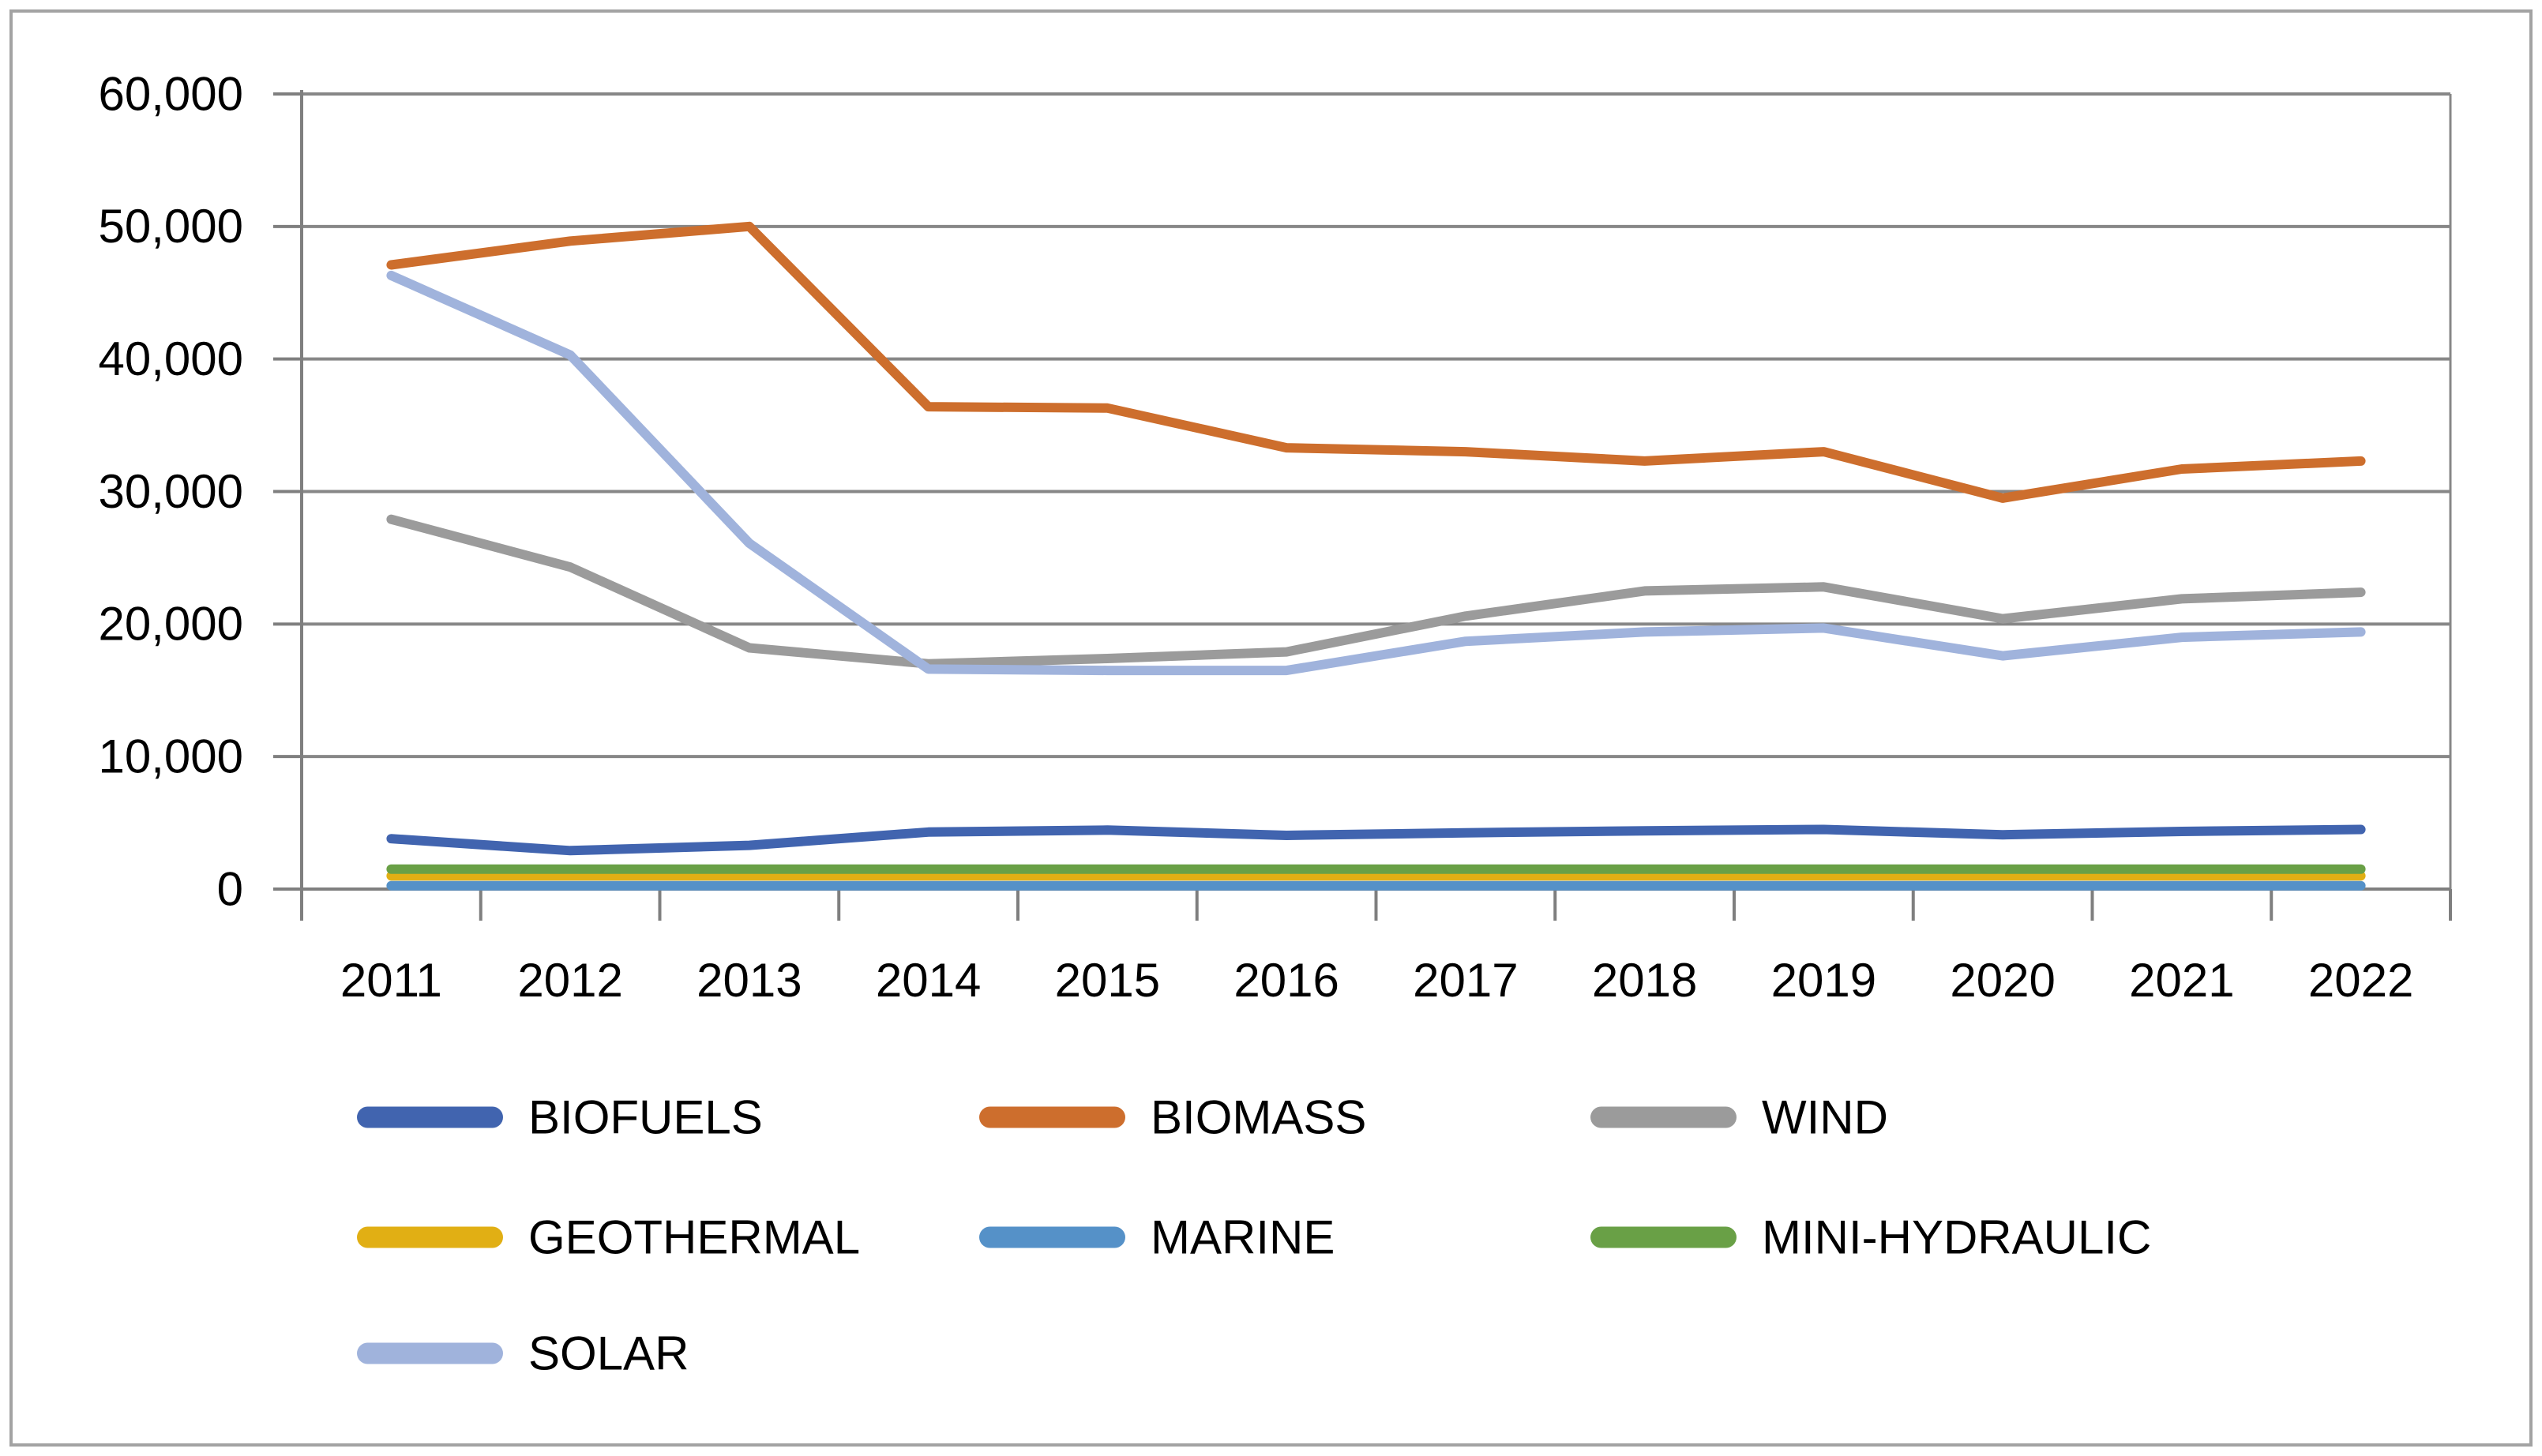 The width and height of the screenshot is (2542, 1456). I want to click on legend-label-geothermal: GEOTHERMAL, so click(694, 1236).